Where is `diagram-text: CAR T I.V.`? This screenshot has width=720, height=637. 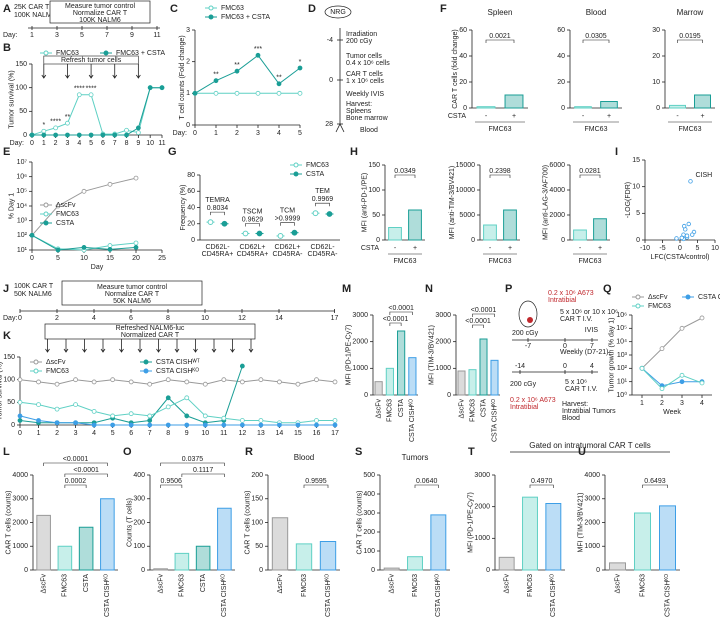
diagram-text: CAR T I.V. is located at coordinates (576, 319).